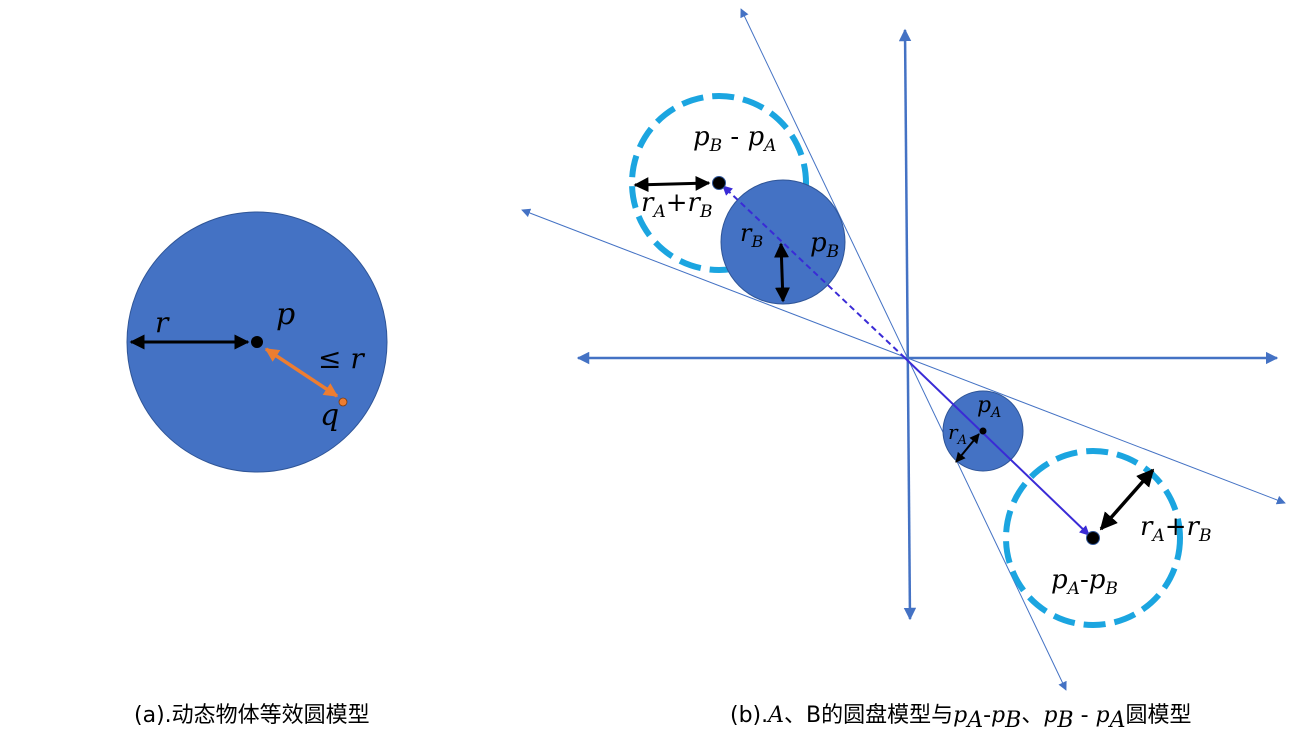 This screenshot has width=1314, height=754. What do you see at coordinates (301, 372) in the screenshot?
I see `distance-arrow` at bounding box center [301, 372].